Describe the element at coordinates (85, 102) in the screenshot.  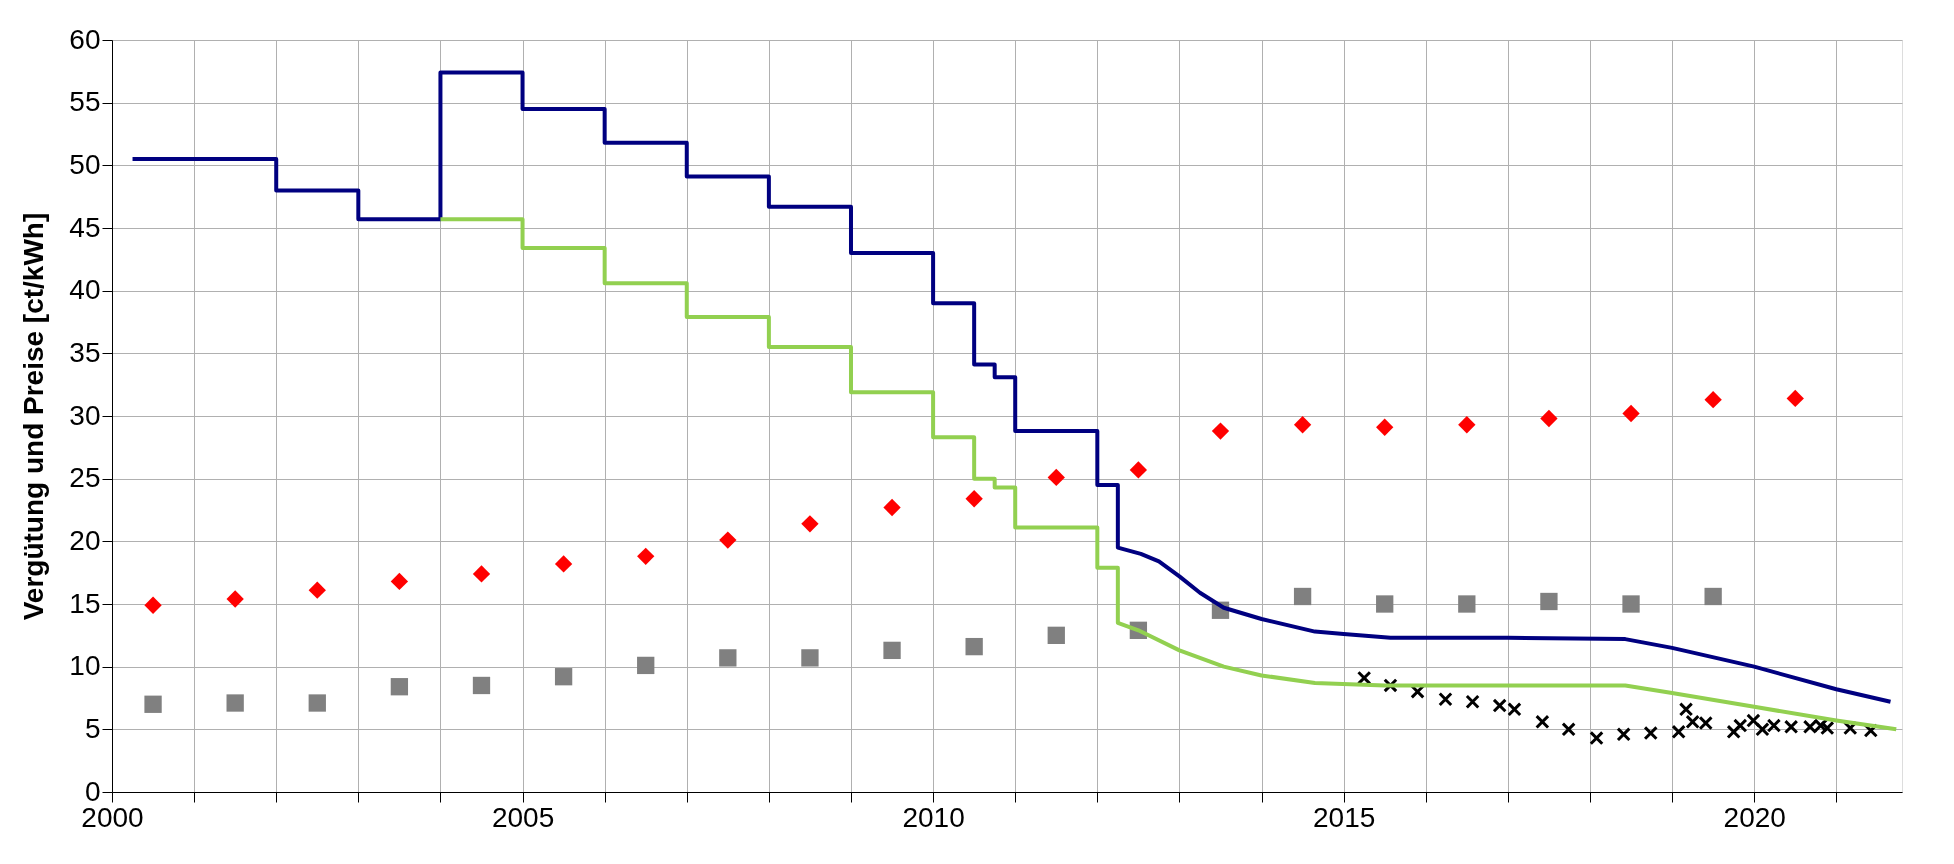
I see `y-tick-label: 55` at that location.